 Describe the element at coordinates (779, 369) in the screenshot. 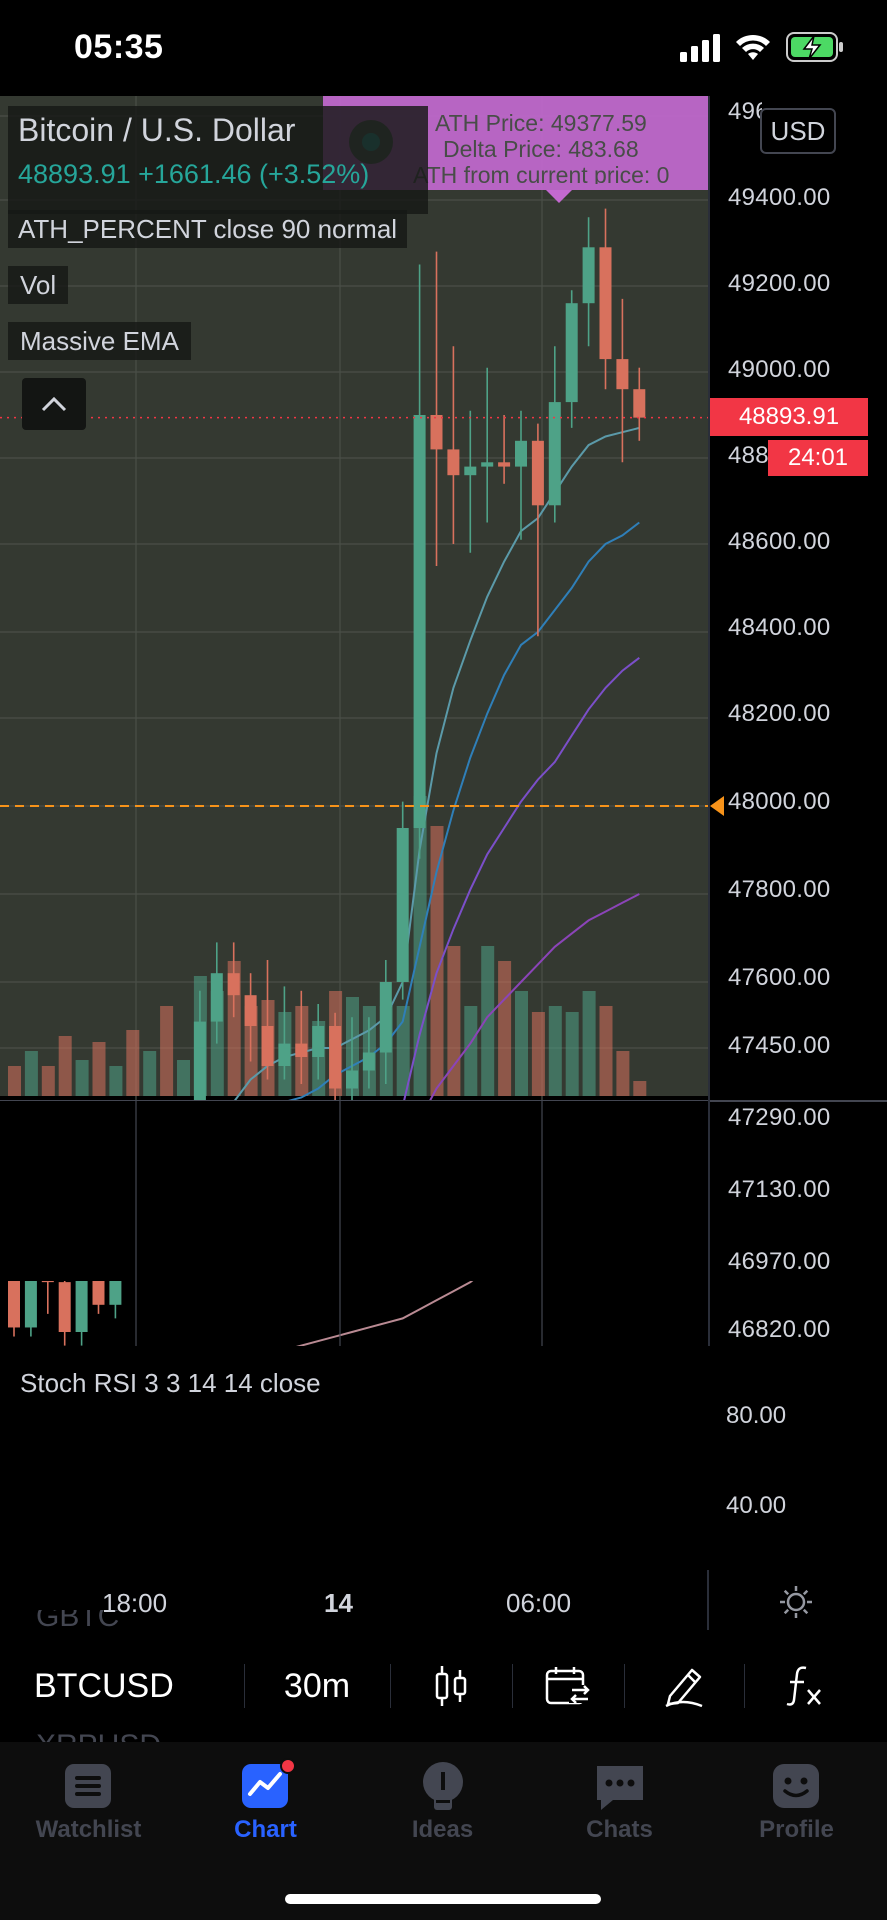

I see `price-axis-label: 49000.00` at that location.